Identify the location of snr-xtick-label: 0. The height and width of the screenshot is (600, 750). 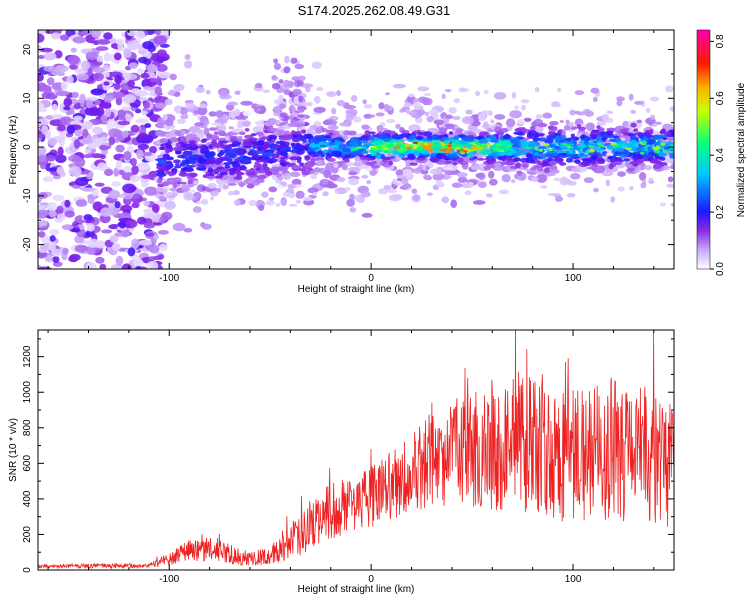
(371, 579).